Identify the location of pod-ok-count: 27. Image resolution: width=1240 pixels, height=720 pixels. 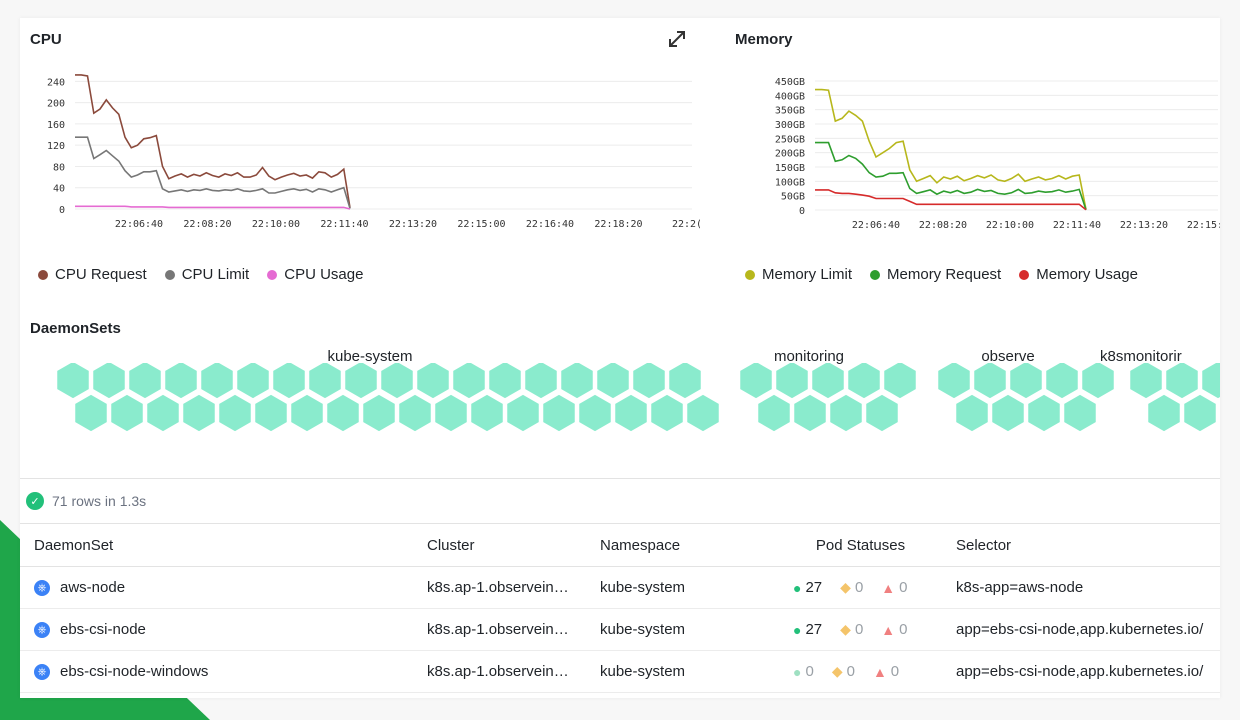
(814, 629).